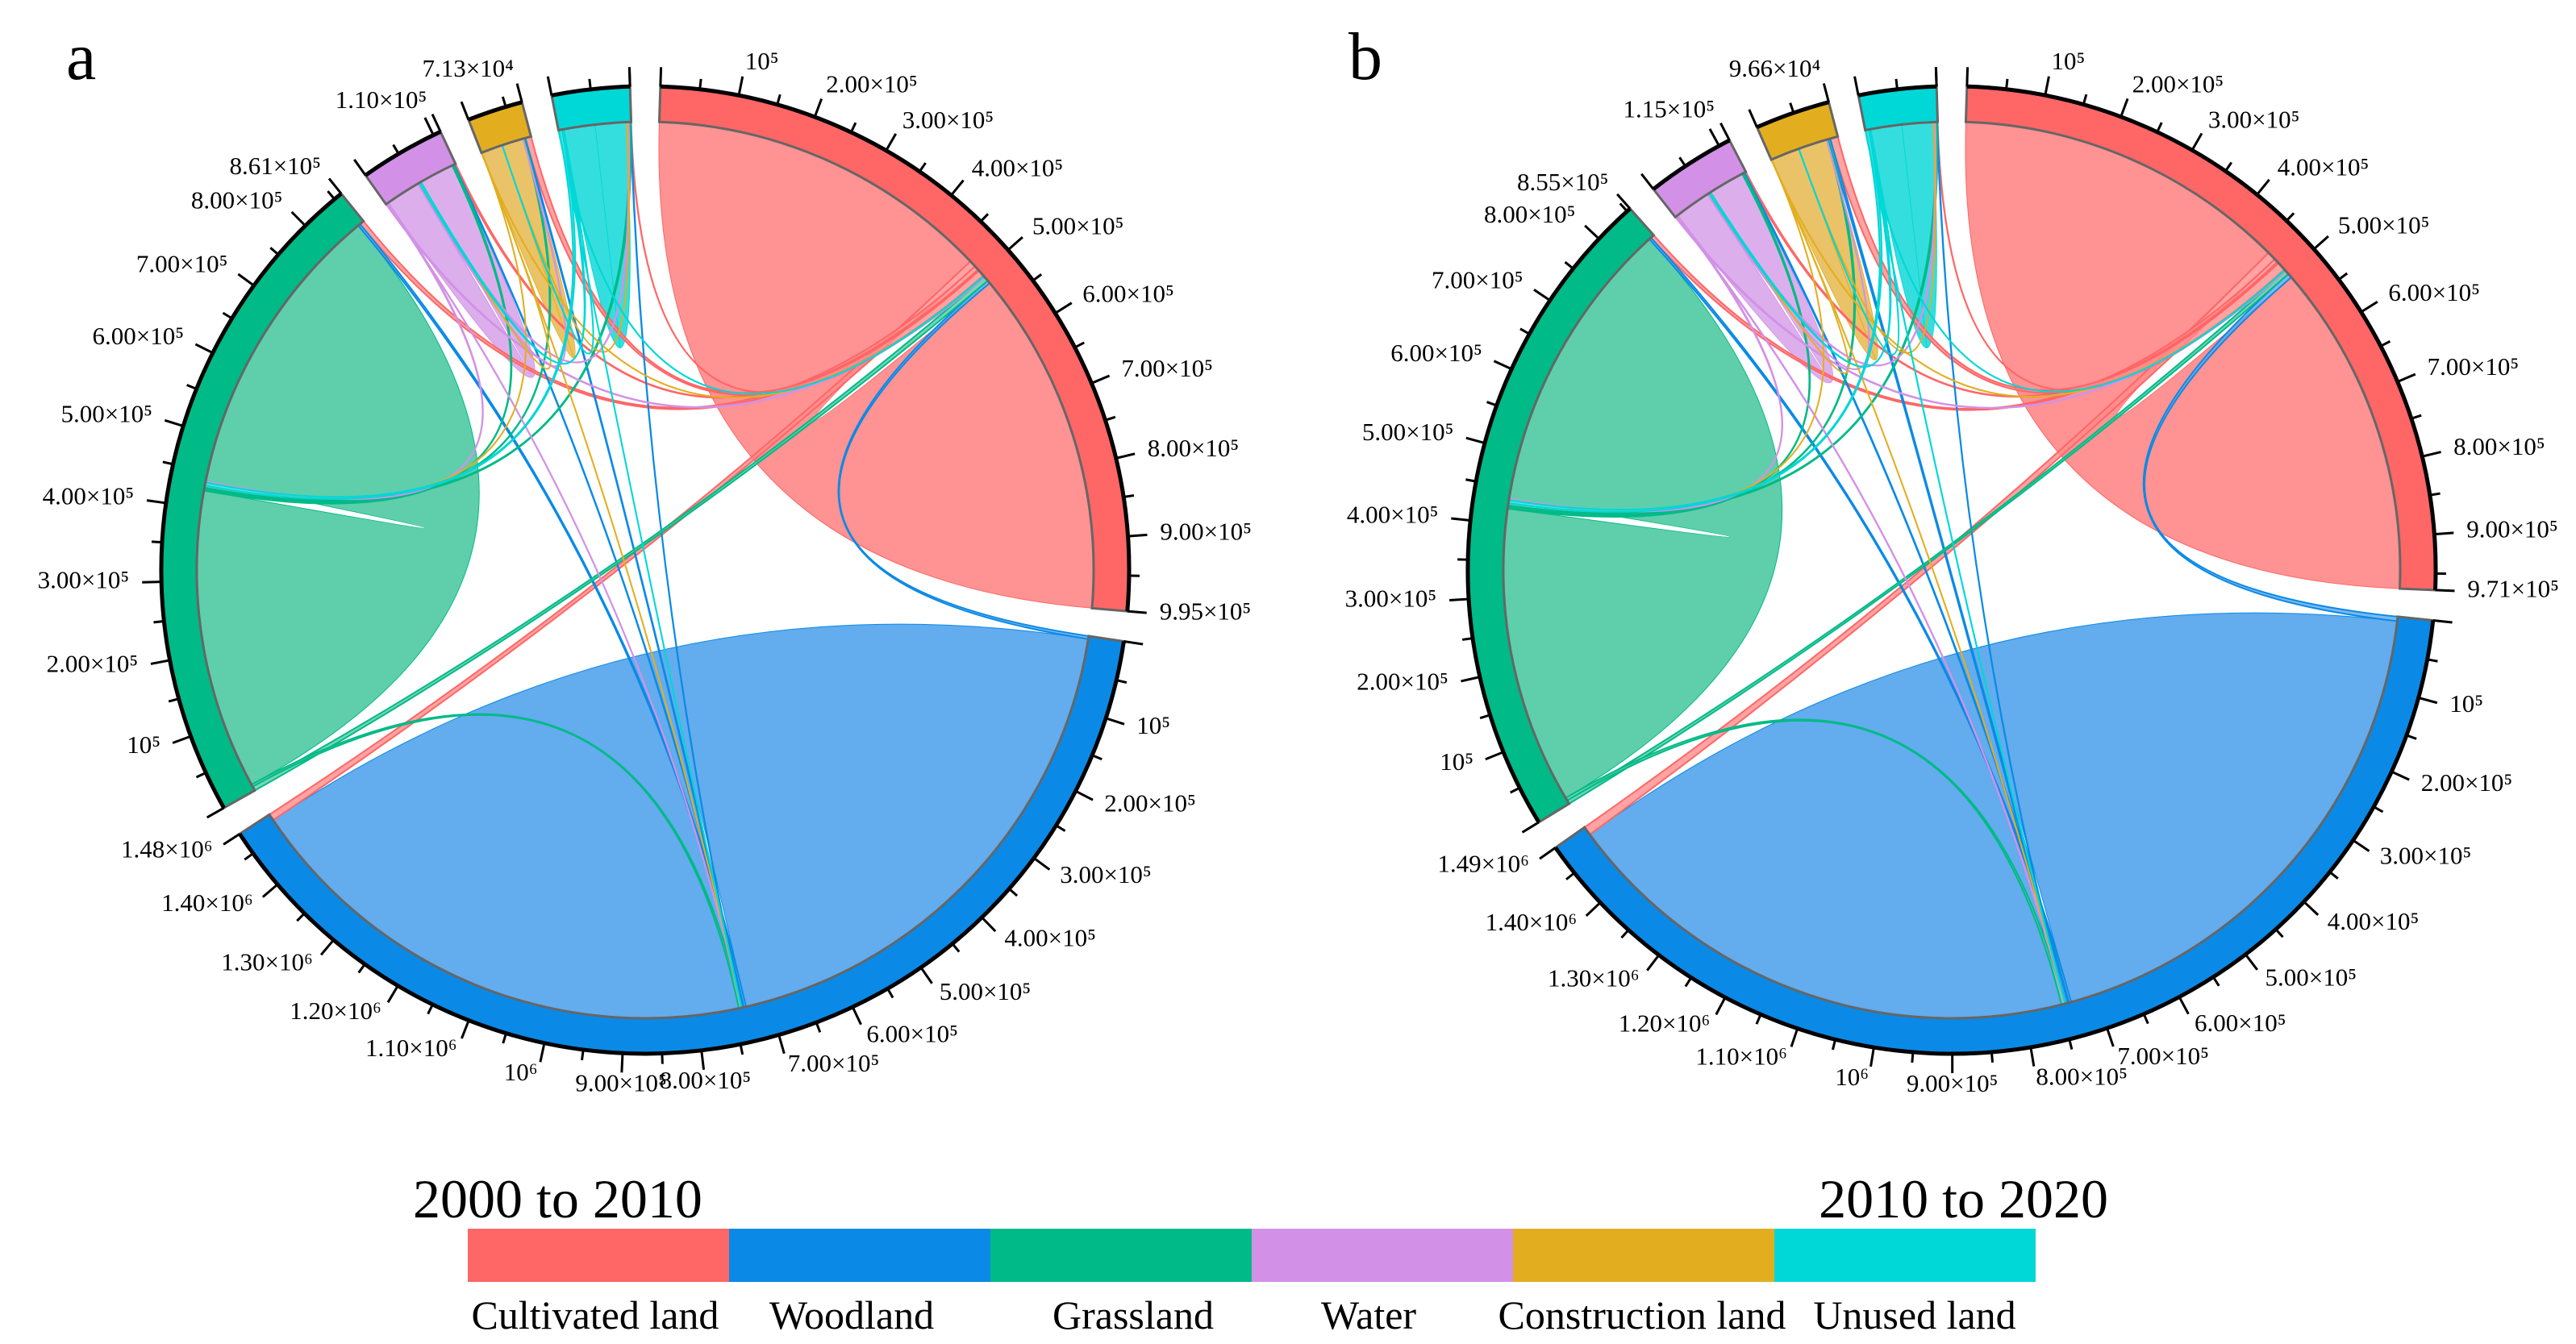 This screenshot has width=2576, height=1344. What do you see at coordinates (1206, 611) in the screenshot?
I see `tick-label: 9.95×10⁵` at bounding box center [1206, 611].